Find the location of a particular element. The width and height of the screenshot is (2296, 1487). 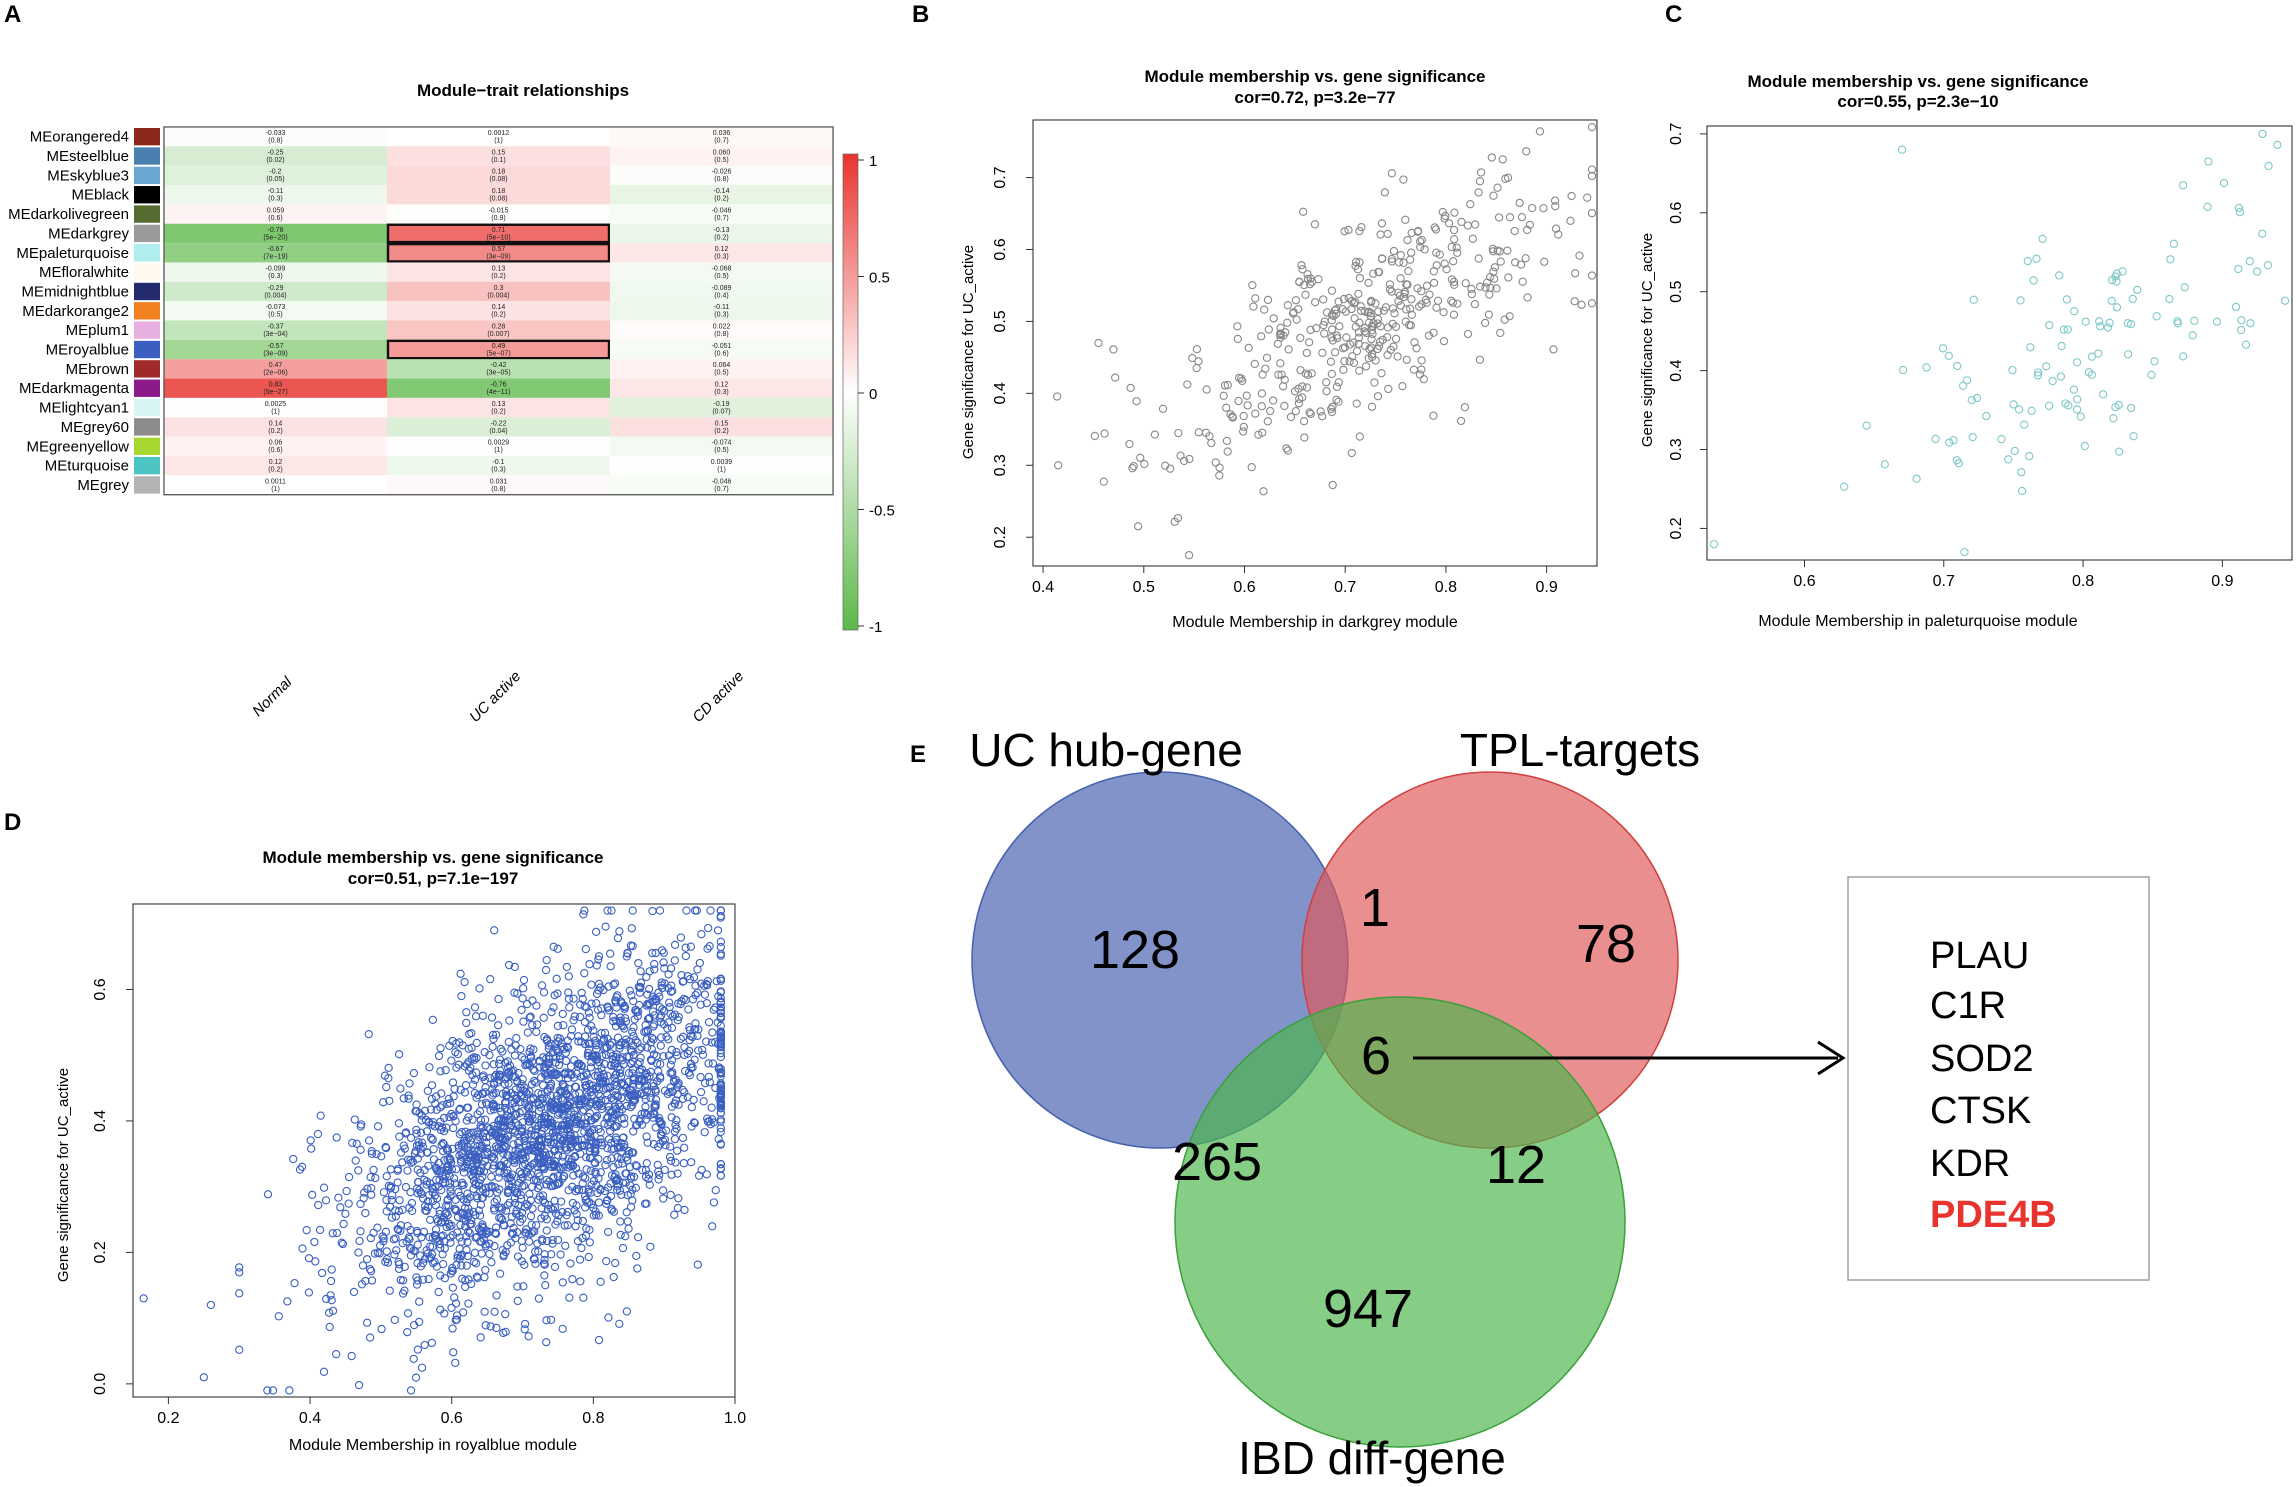

heatmap-cell-pvalue: (2e−06) is located at coordinates (275, 373).